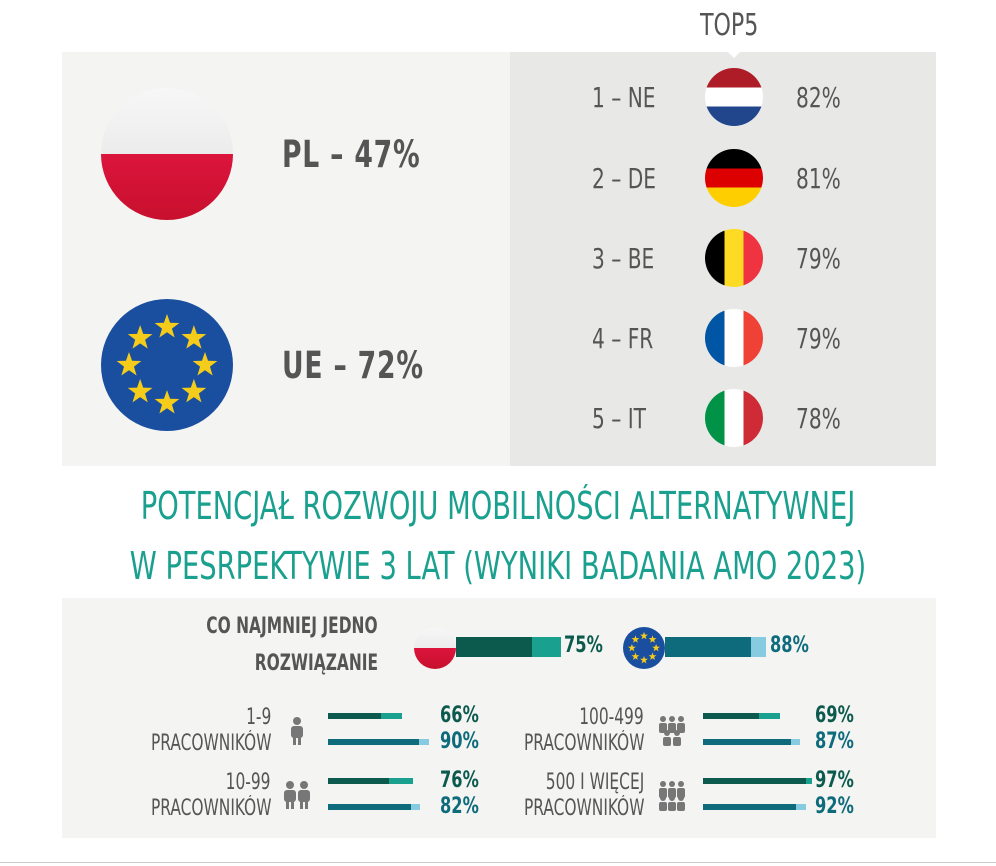  I want to click on group-3-eu-value: 87%, so click(834, 741).